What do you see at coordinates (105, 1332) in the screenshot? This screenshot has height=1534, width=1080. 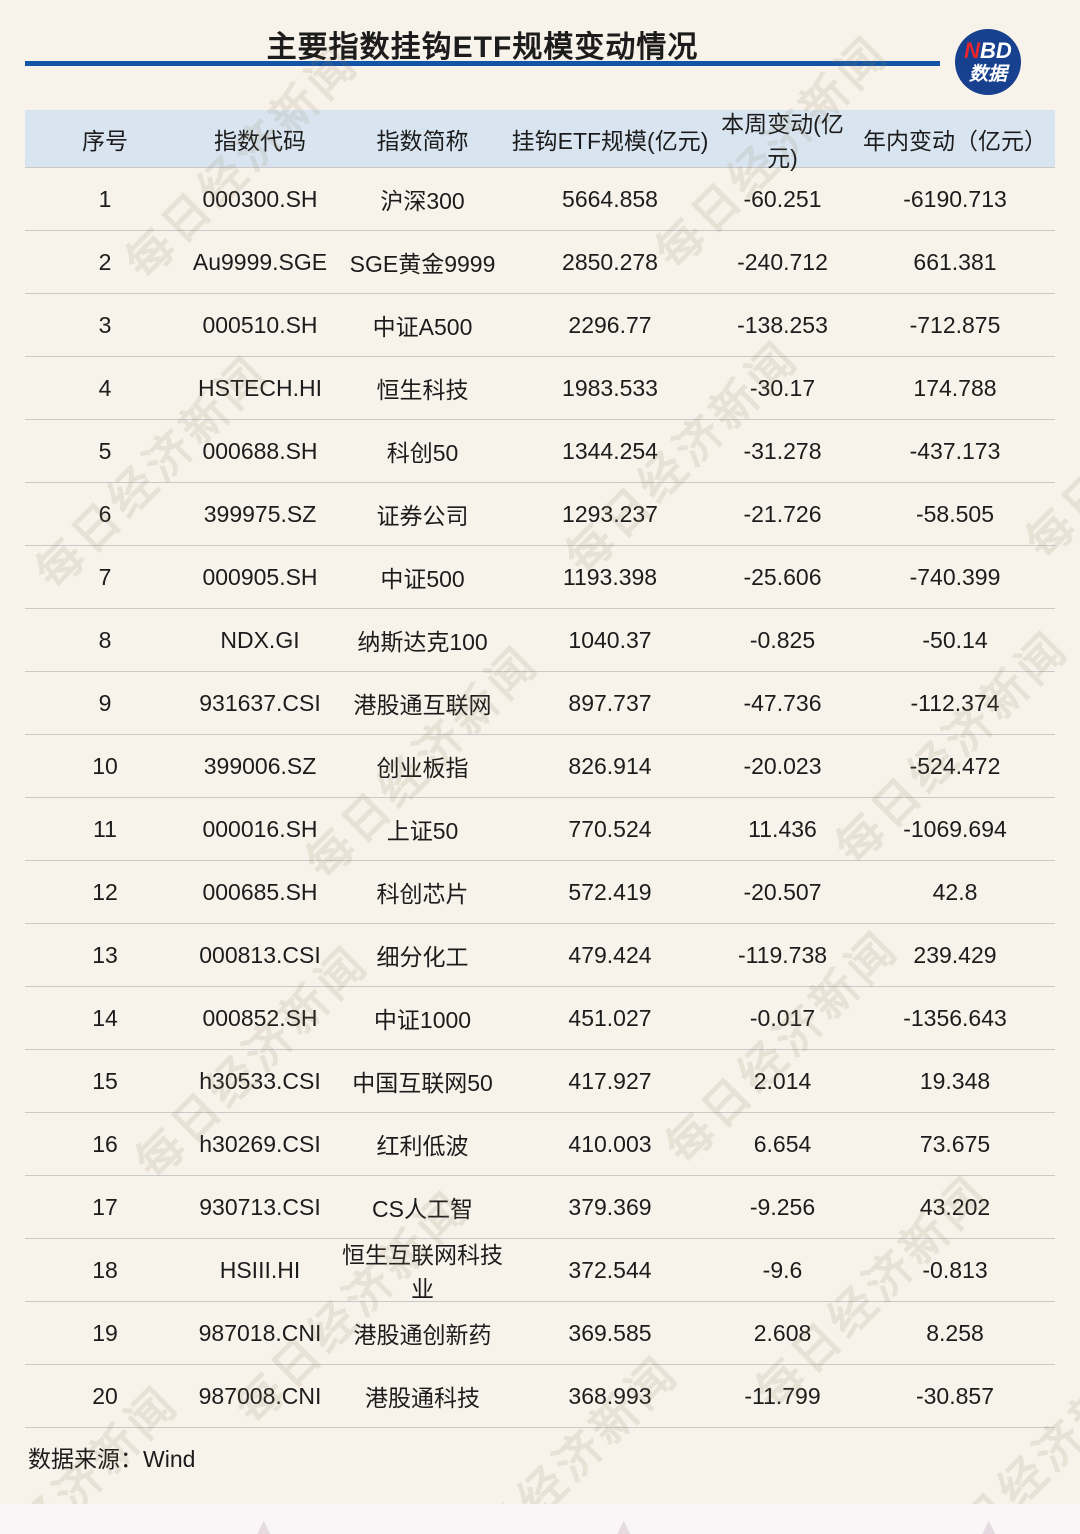 I see `cell-index: 19` at bounding box center [105, 1332].